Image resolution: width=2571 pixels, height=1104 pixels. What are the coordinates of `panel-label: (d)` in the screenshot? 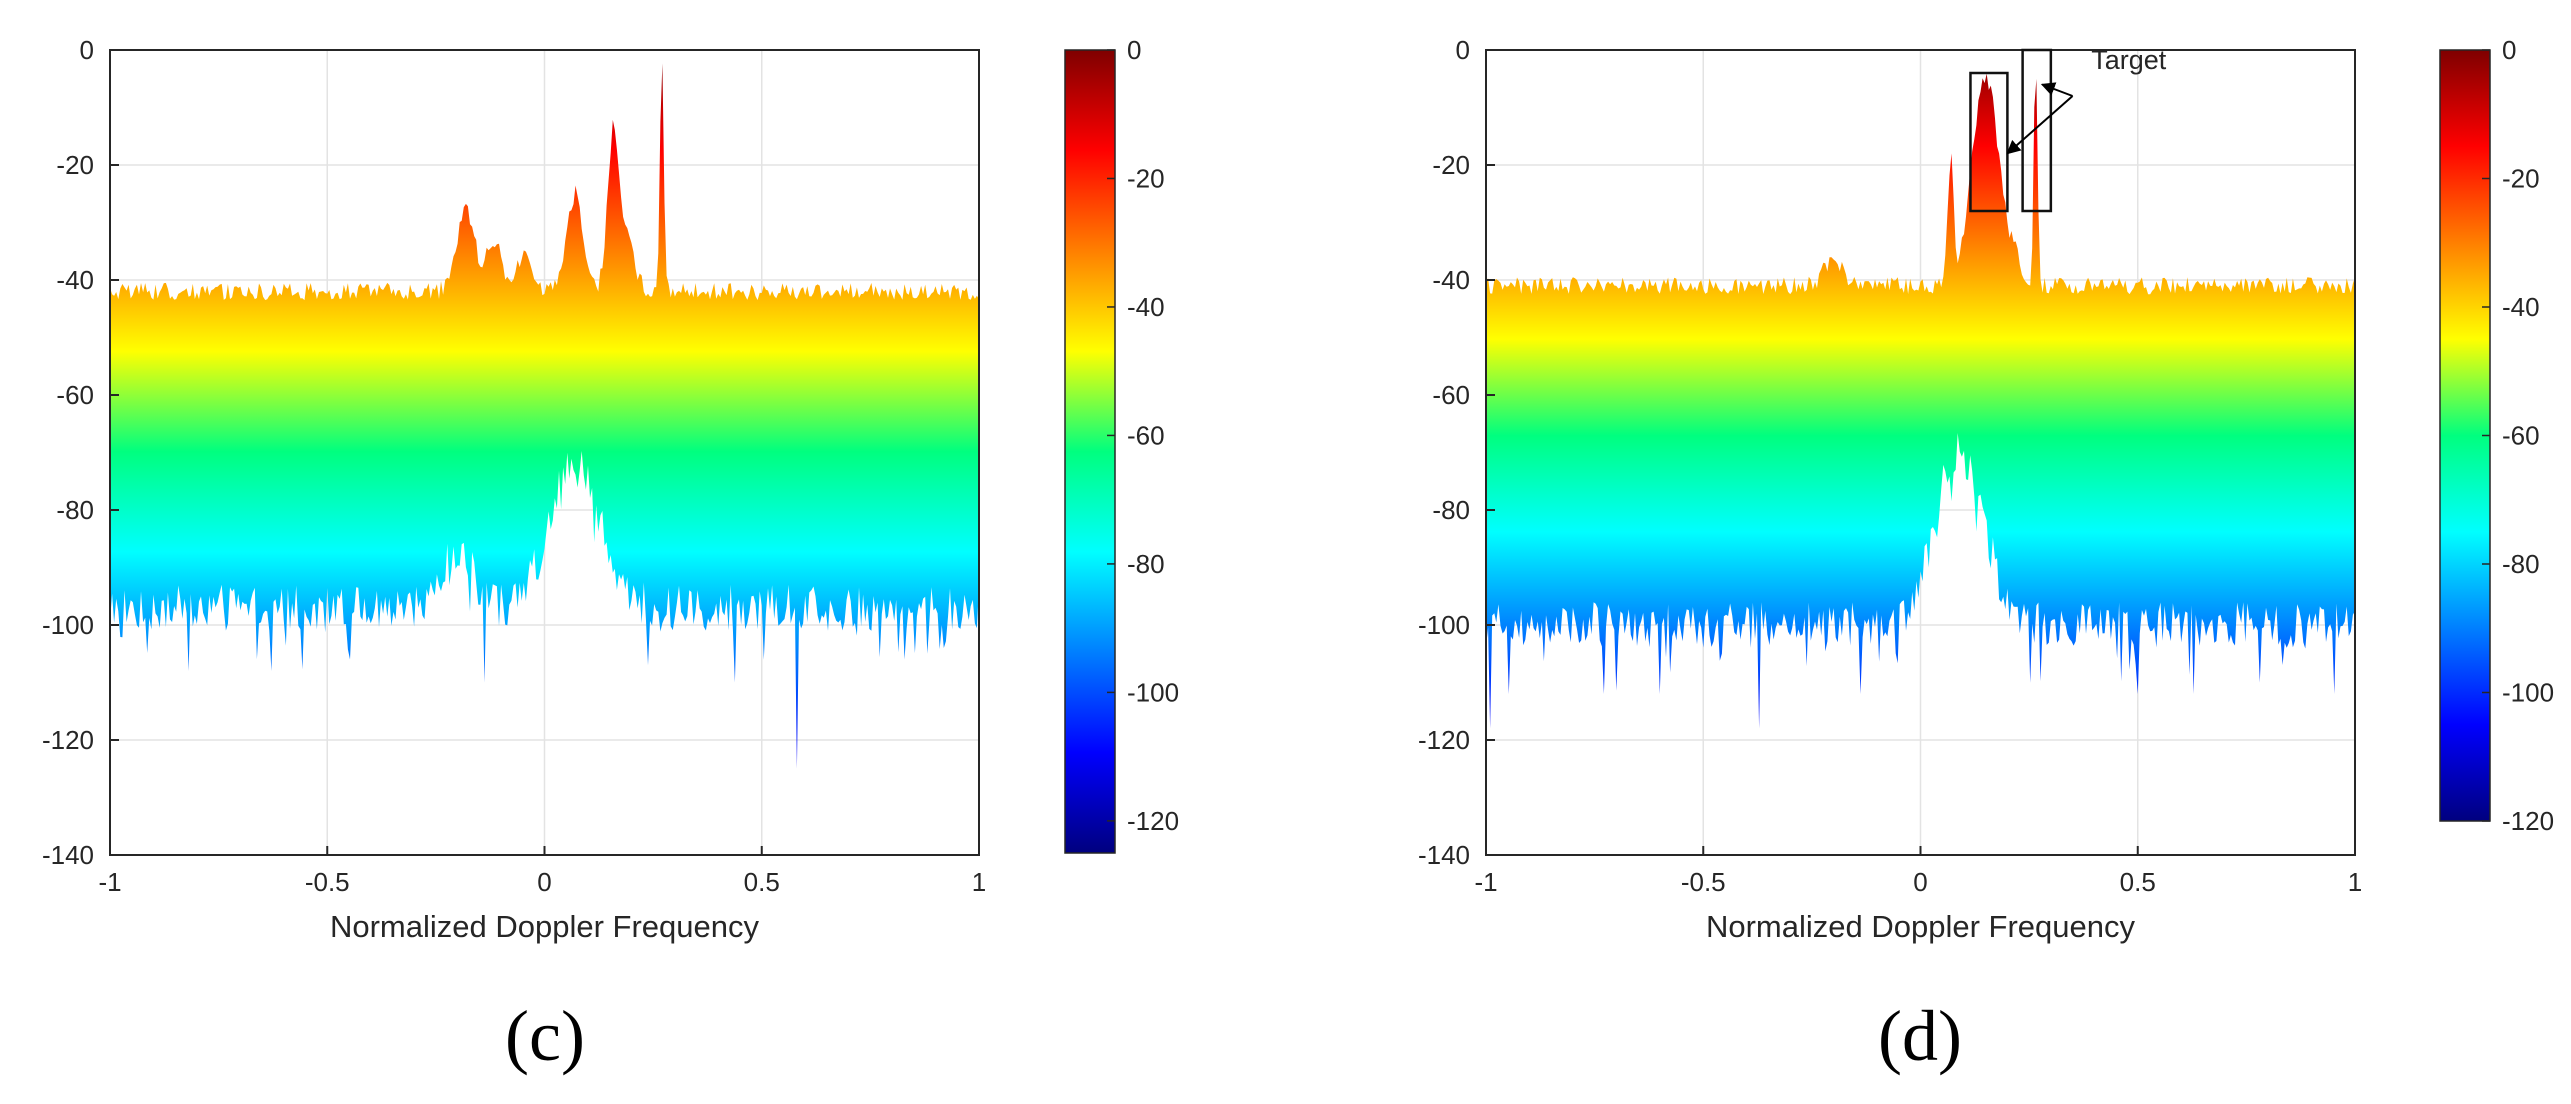 It's located at (1920, 1036).